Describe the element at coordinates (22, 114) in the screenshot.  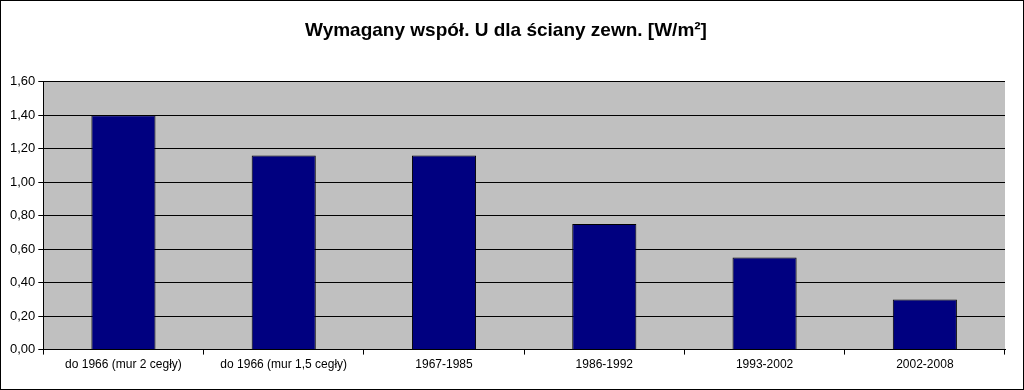
I see `y-tick-label: 1,40` at that location.